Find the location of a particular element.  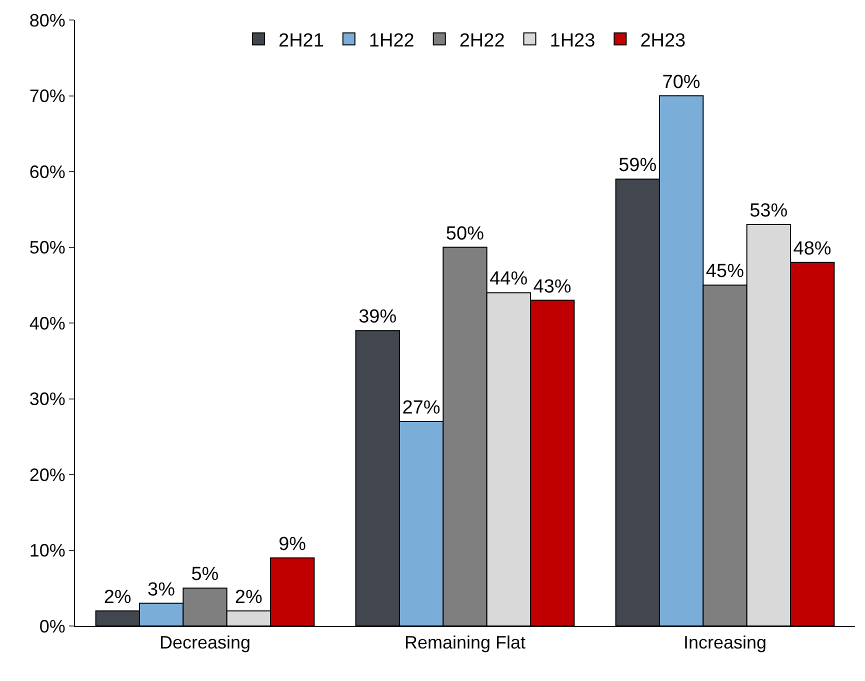

data-label: 27% is located at coordinates (421, 407).